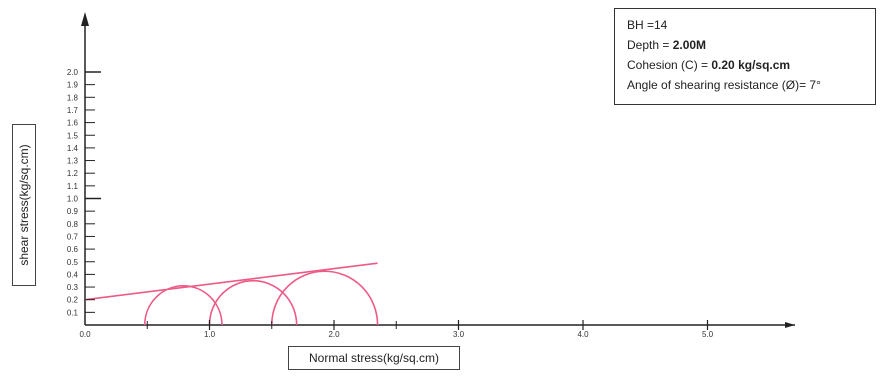 The image size is (882, 381). What do you see at coordinates (724, 85) in the screenshot?
I see `angle-label: Angle of shearing resistance (Ø)= 7°` at bounding box center [724, 85].